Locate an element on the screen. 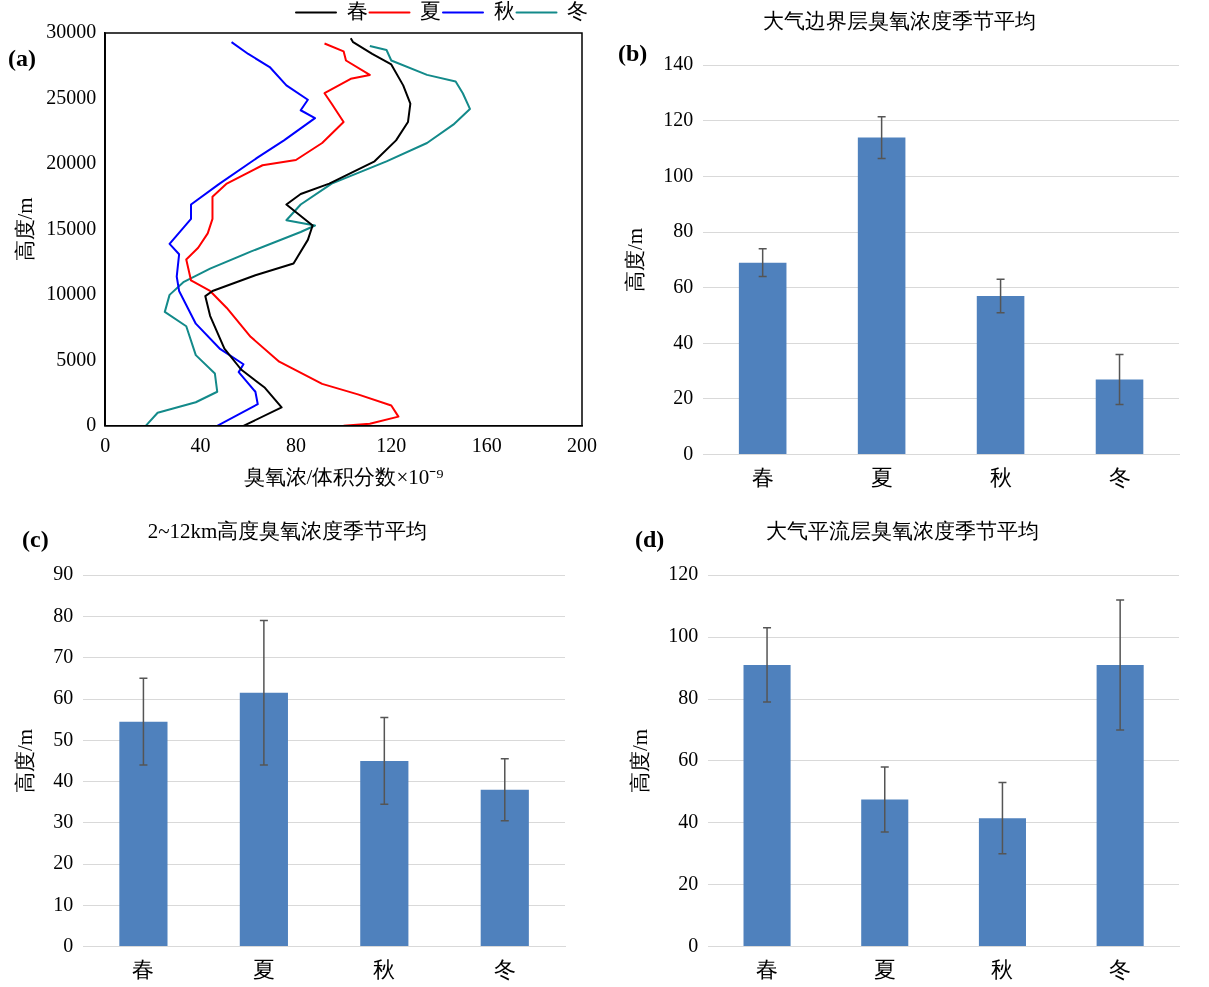 Image resolution: width=1209 pixels, height=987 pixels. y-tick-label: 30000 is located at coordinates (71, 31).